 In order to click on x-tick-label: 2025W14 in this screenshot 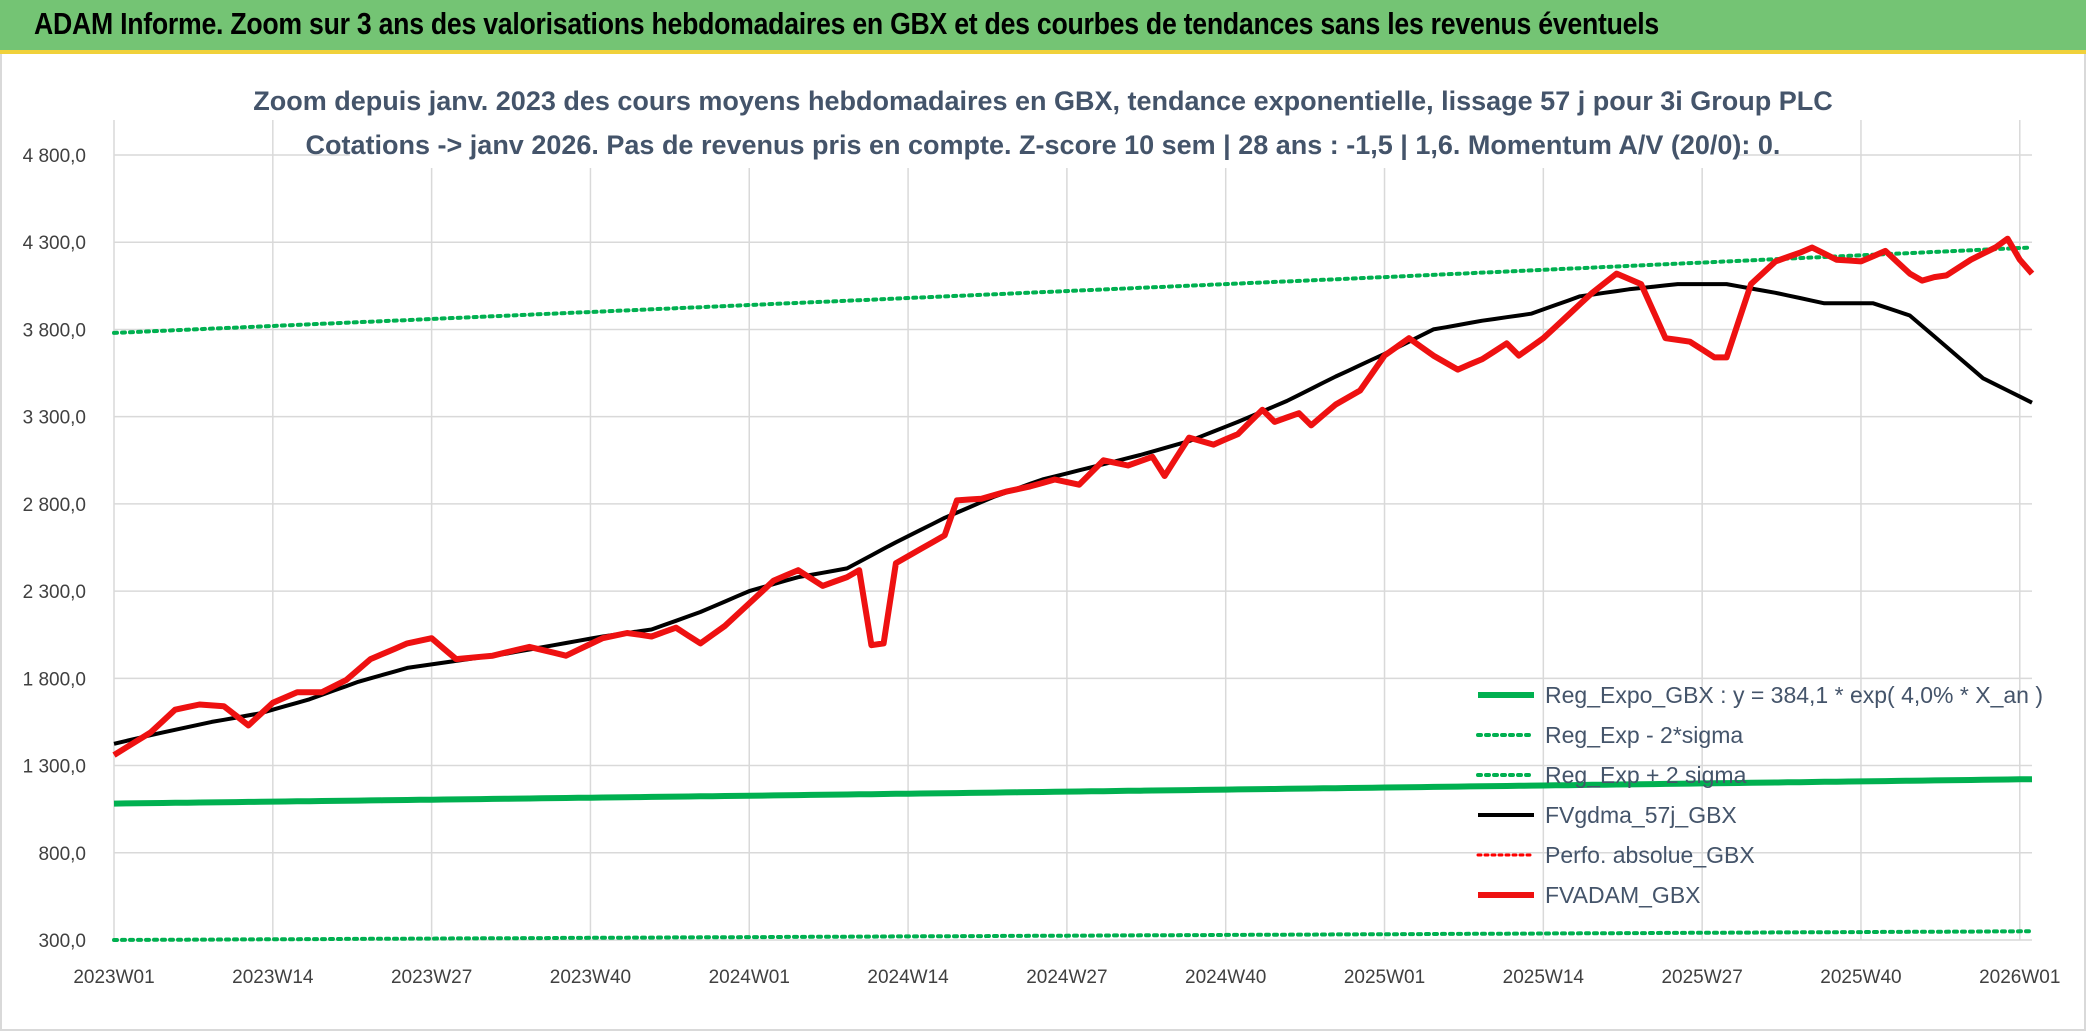, I will do `click(1544, 977)`.